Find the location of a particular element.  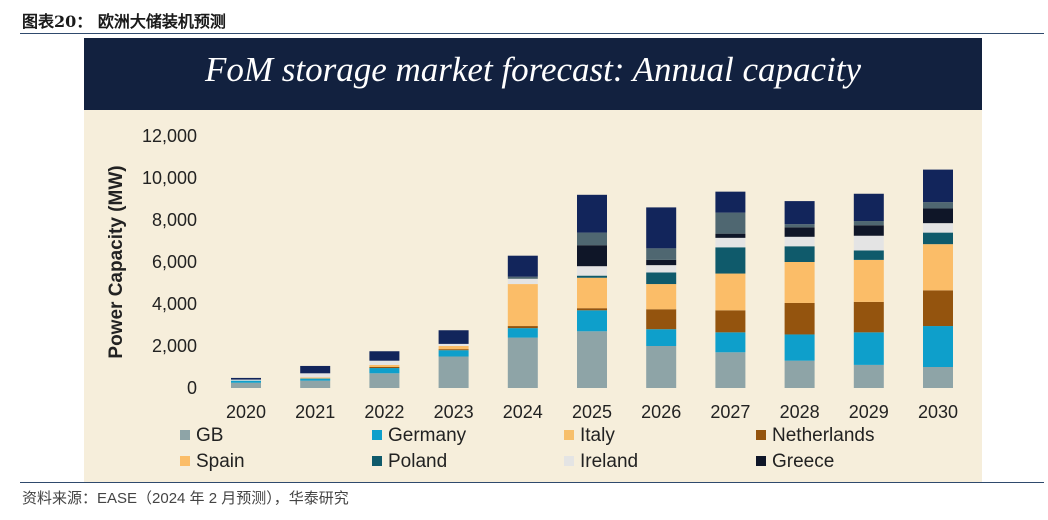

y-tick-label: 10,000 is located at coordinates (169, 178).